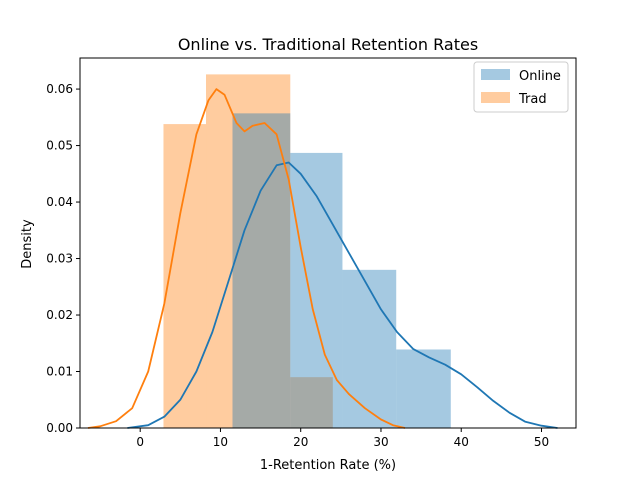 The image size is (640, 480). What do you see at coordinates (59, 259) in the screenshot?
I see `y-tick-label: 0.03` at bounding box center [59, 259].